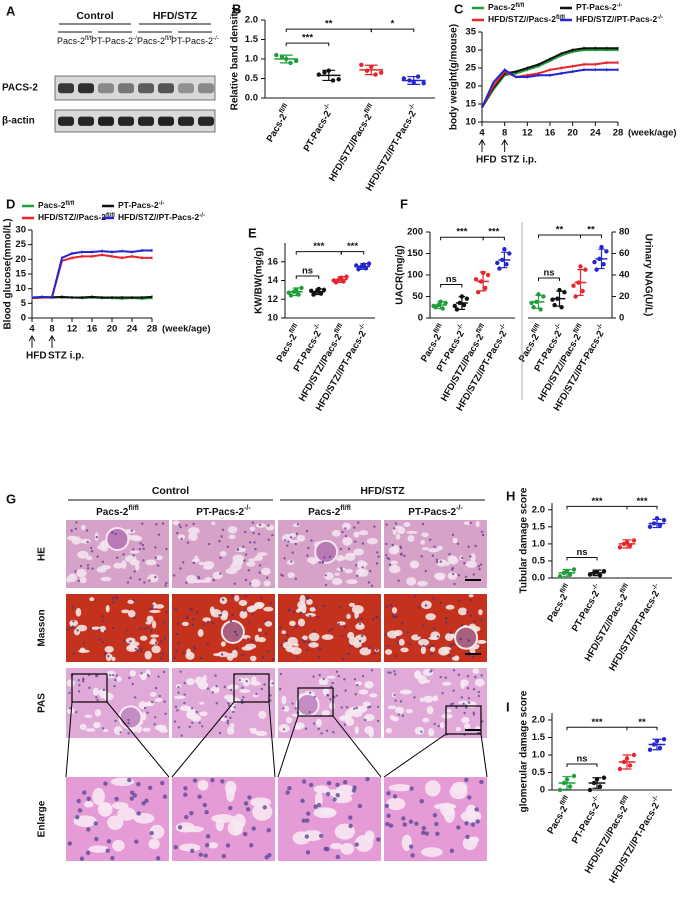  What do you see at coordinates (175, 16) in the screenshot?
I see `blot-group-label: HFD/STZ` at bounding box center [175, 16].